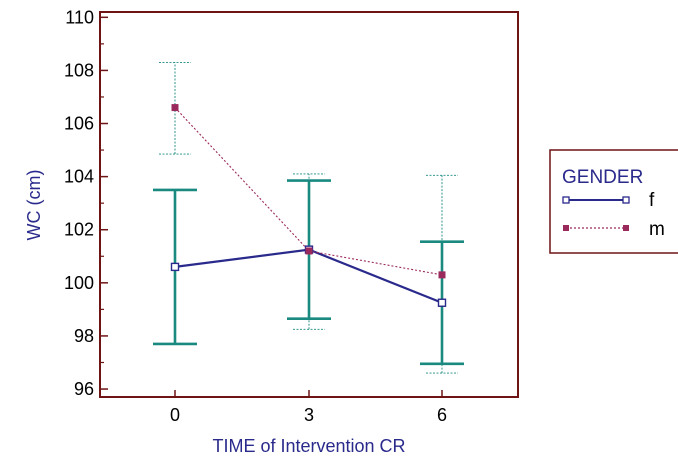  What do you see at coordinates (175, 415) in the screenshot?
I see `x-tick-label: 0` at bounding box center [175, 415].